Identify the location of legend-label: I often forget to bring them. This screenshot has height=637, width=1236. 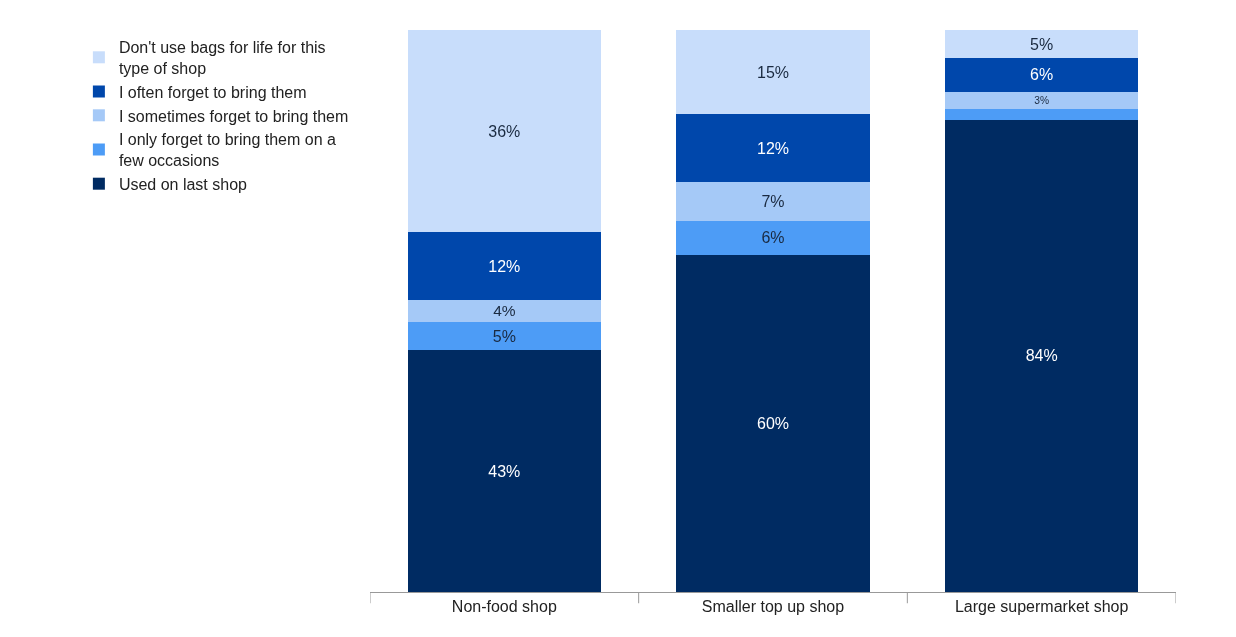
(212, 92).